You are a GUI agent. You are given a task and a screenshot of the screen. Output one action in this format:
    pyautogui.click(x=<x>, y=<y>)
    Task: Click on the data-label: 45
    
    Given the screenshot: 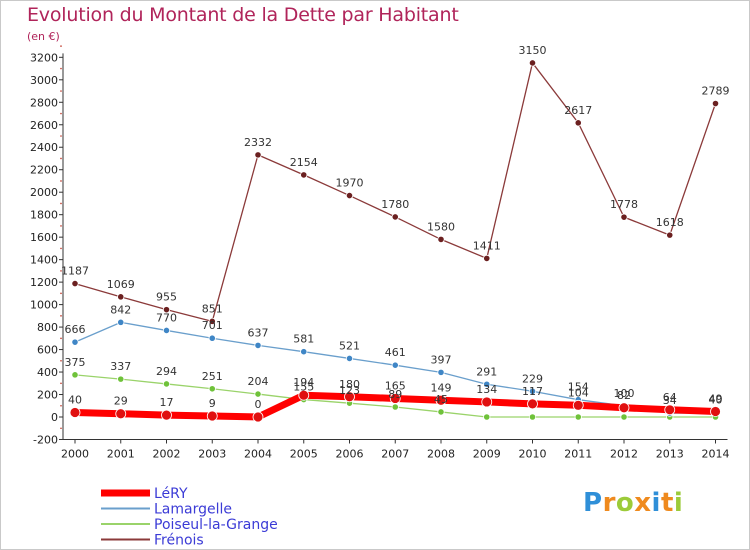 What is the action you would take?
    pyautogui.click(x=441, y=399)
    